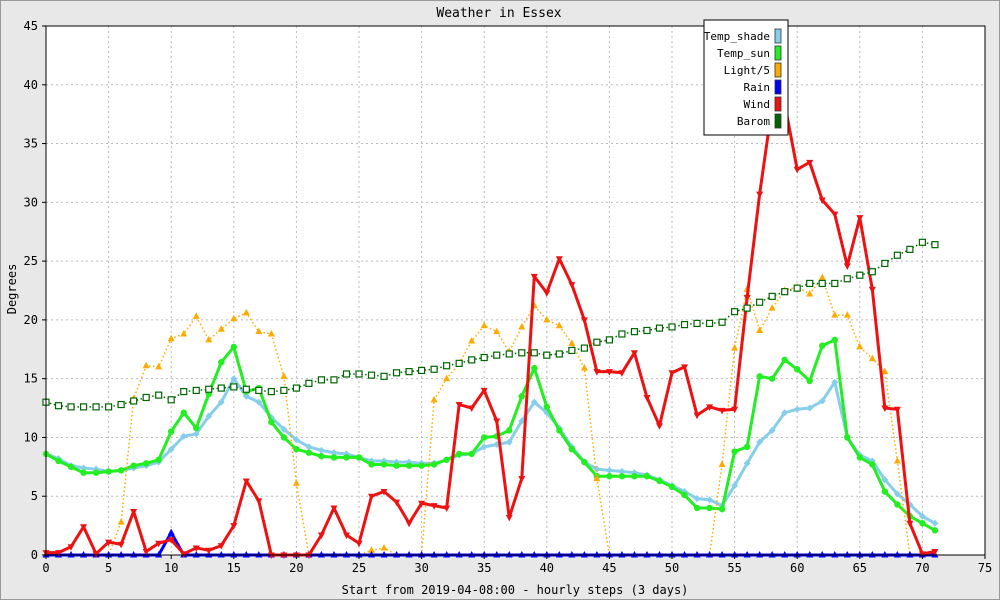  Describe the element at coordinates (34, 555) in the screenshot. I see `y-tick-label: 0` at that location.